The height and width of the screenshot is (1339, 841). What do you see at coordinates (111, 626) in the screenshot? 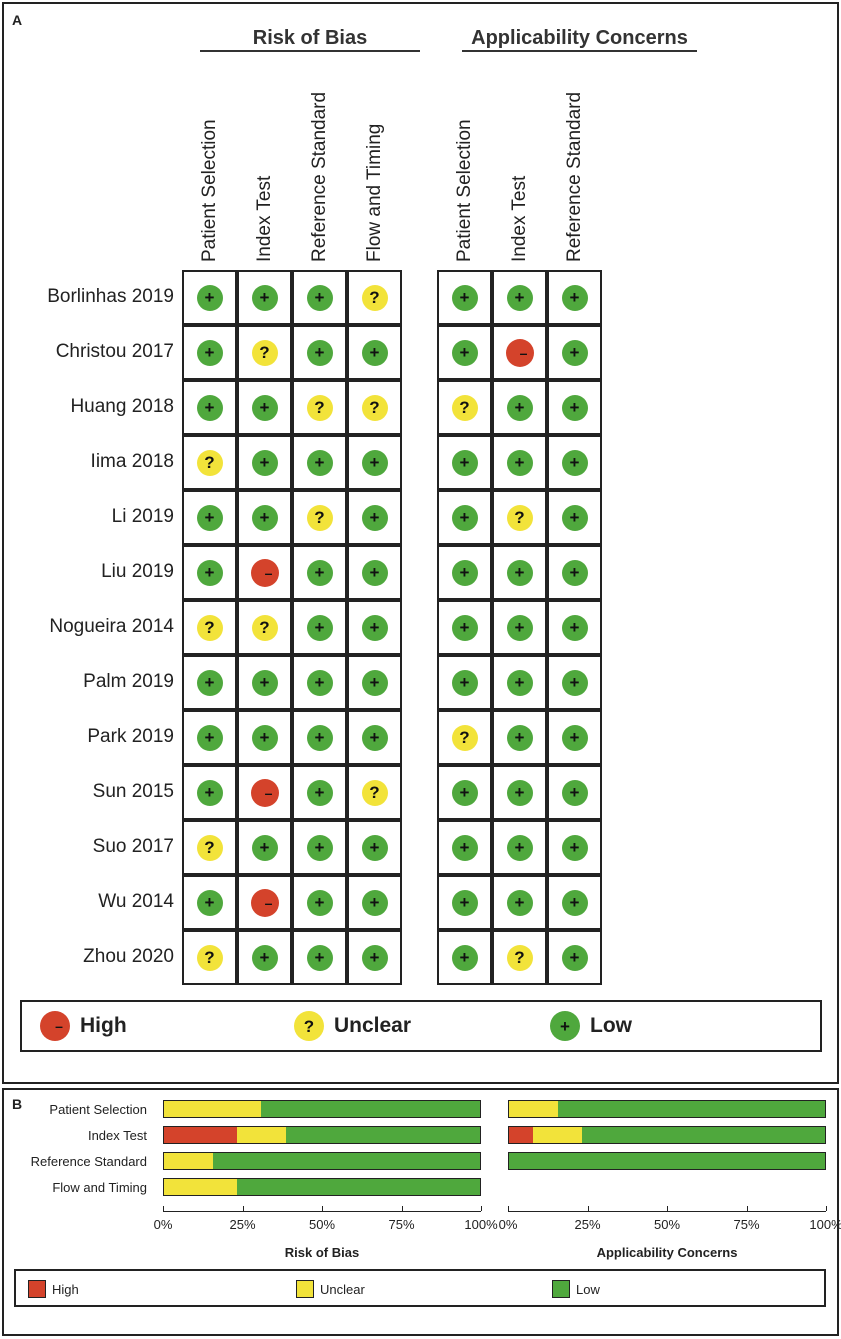
I see `row-label: Nogueira 2014` at bounding box center [111, 626].